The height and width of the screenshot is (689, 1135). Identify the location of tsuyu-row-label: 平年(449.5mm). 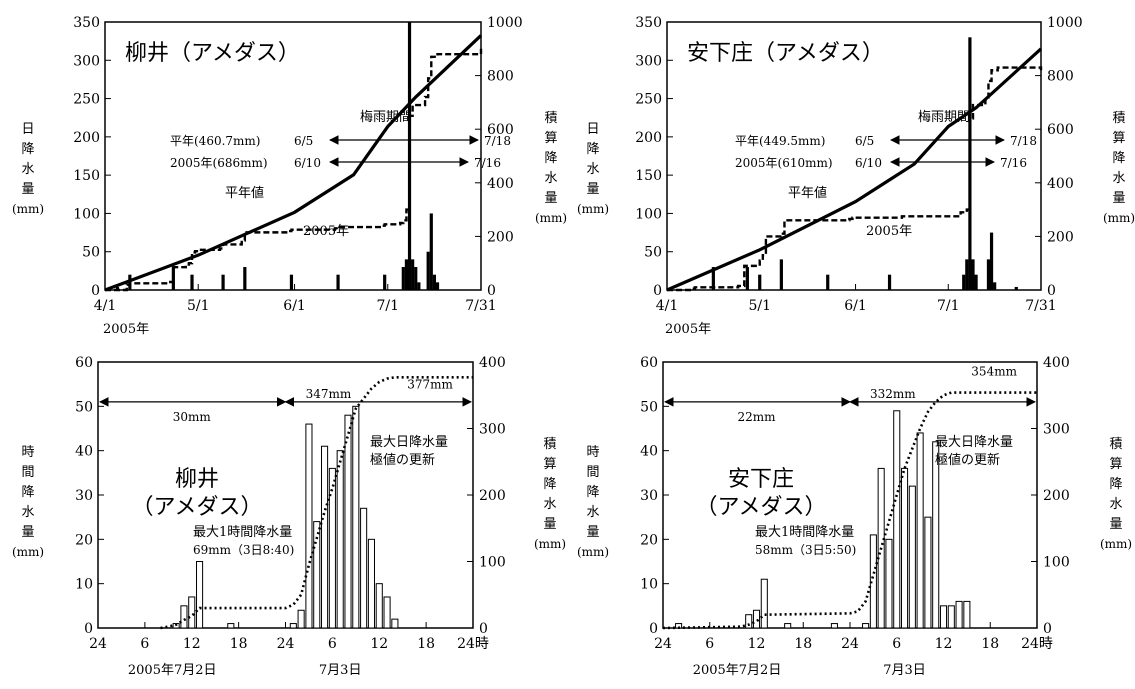
(780, 141).